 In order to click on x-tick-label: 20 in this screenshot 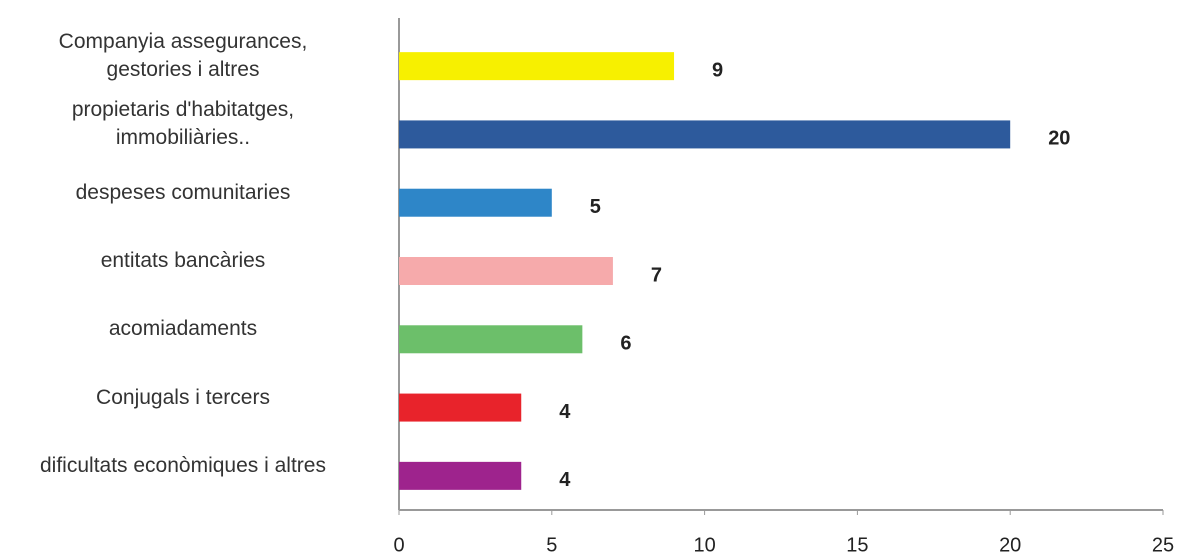, I will do `click(1010, 544)`.